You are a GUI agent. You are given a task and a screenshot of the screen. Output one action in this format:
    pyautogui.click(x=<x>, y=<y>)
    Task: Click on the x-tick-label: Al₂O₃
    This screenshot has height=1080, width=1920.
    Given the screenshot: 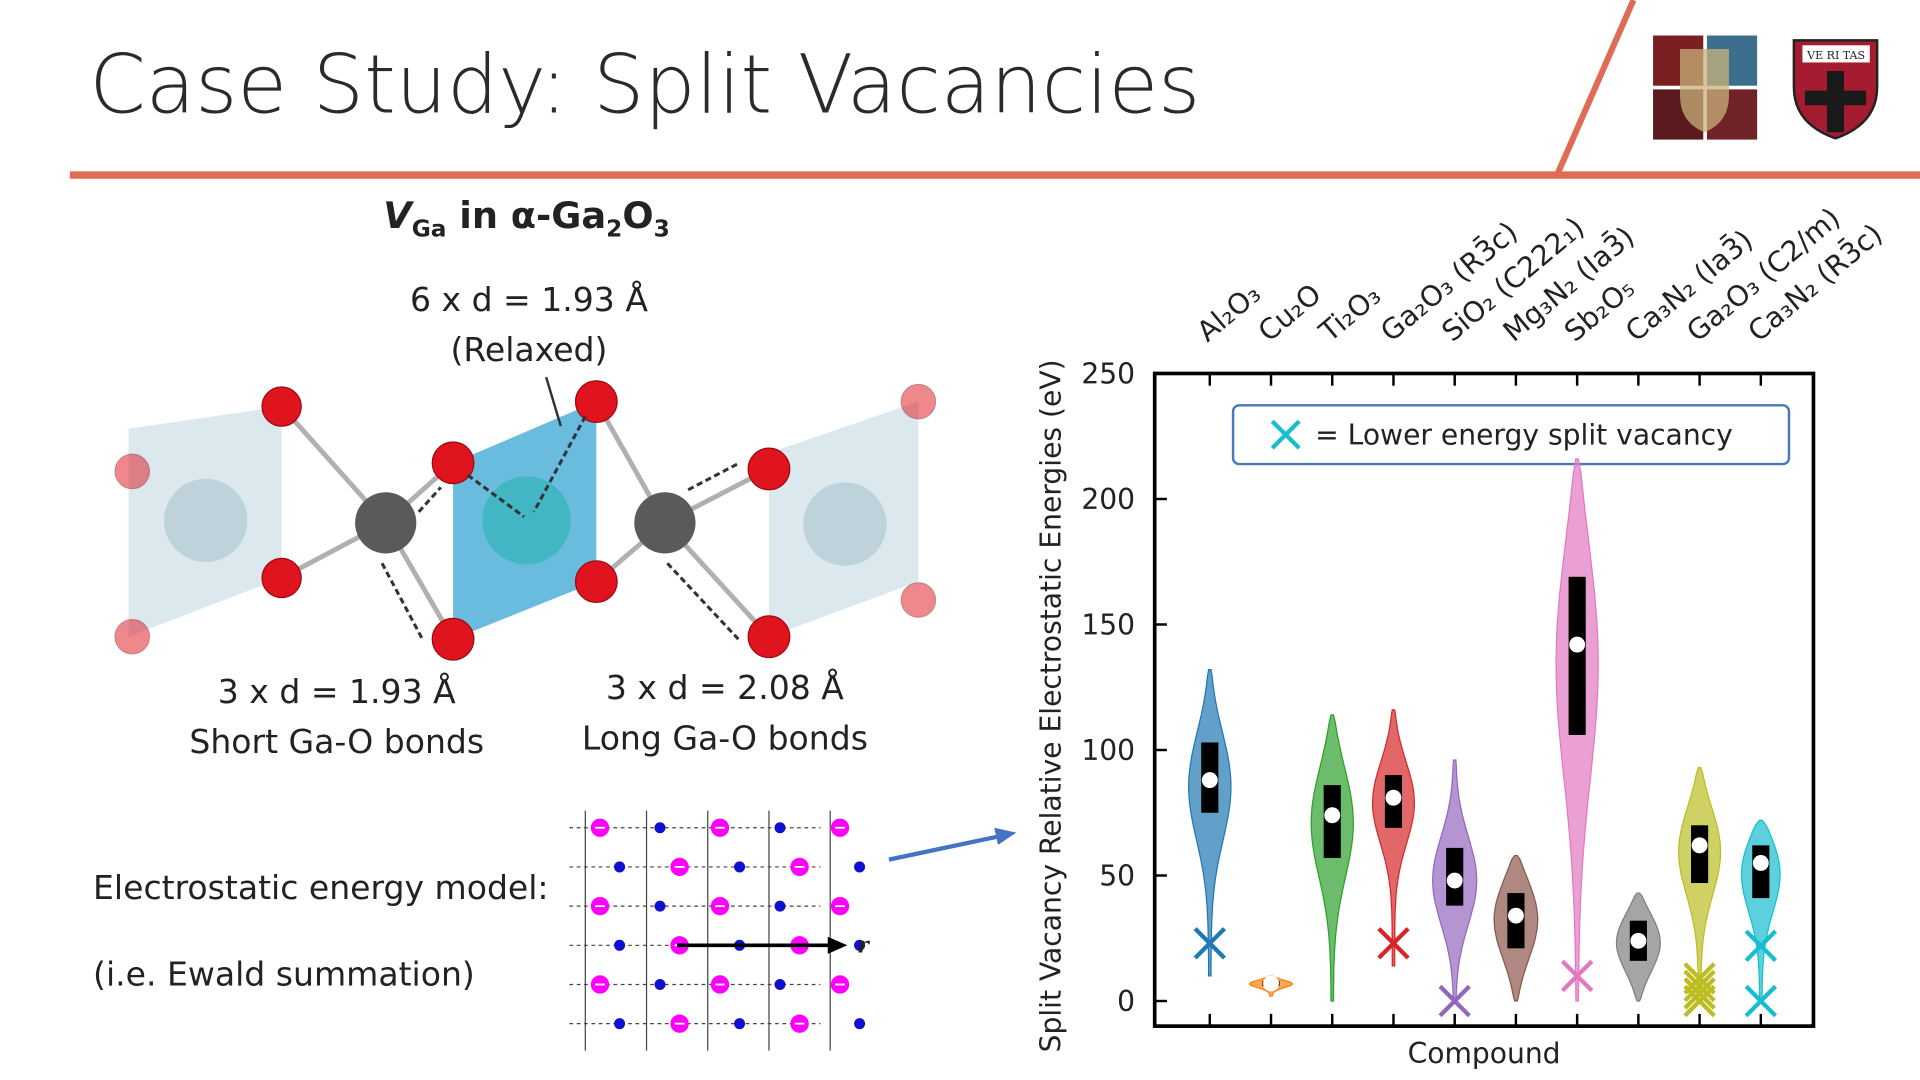 What is the action you would take?
    pyautogui.click(x=1229, y=312)
    